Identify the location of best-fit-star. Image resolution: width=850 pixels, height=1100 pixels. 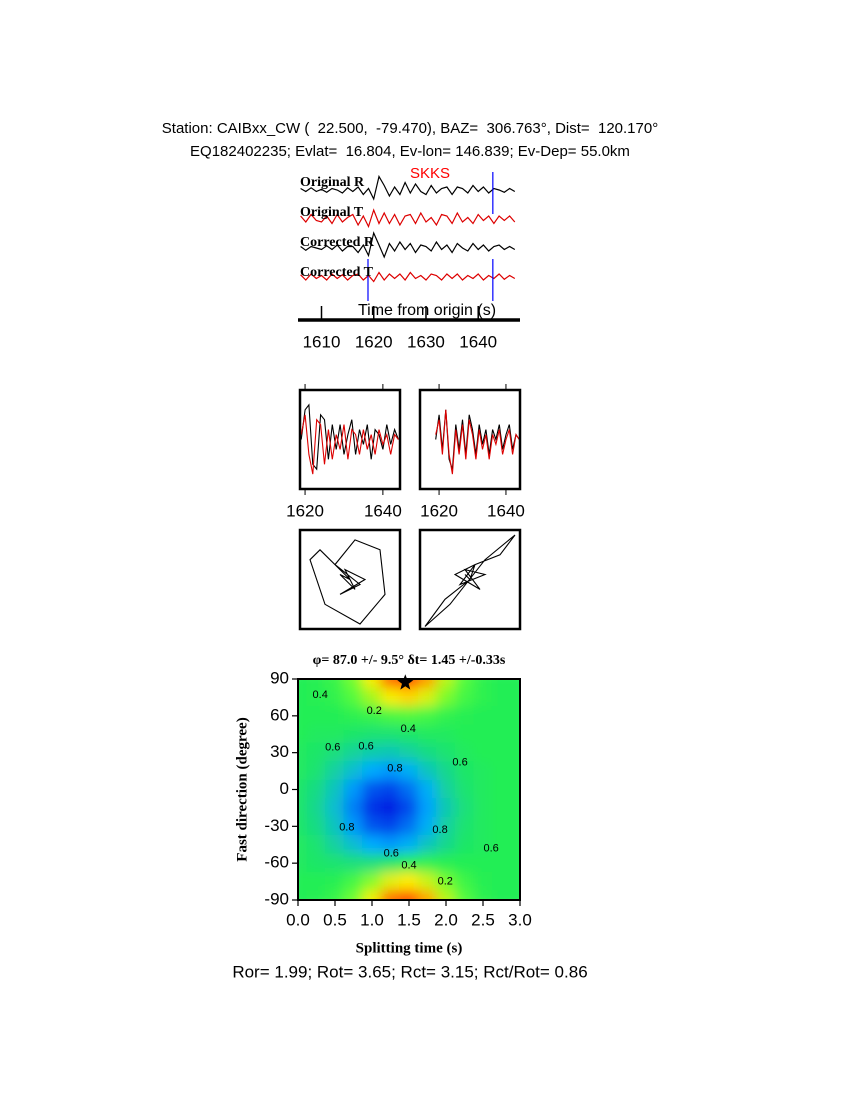
(405, 682).